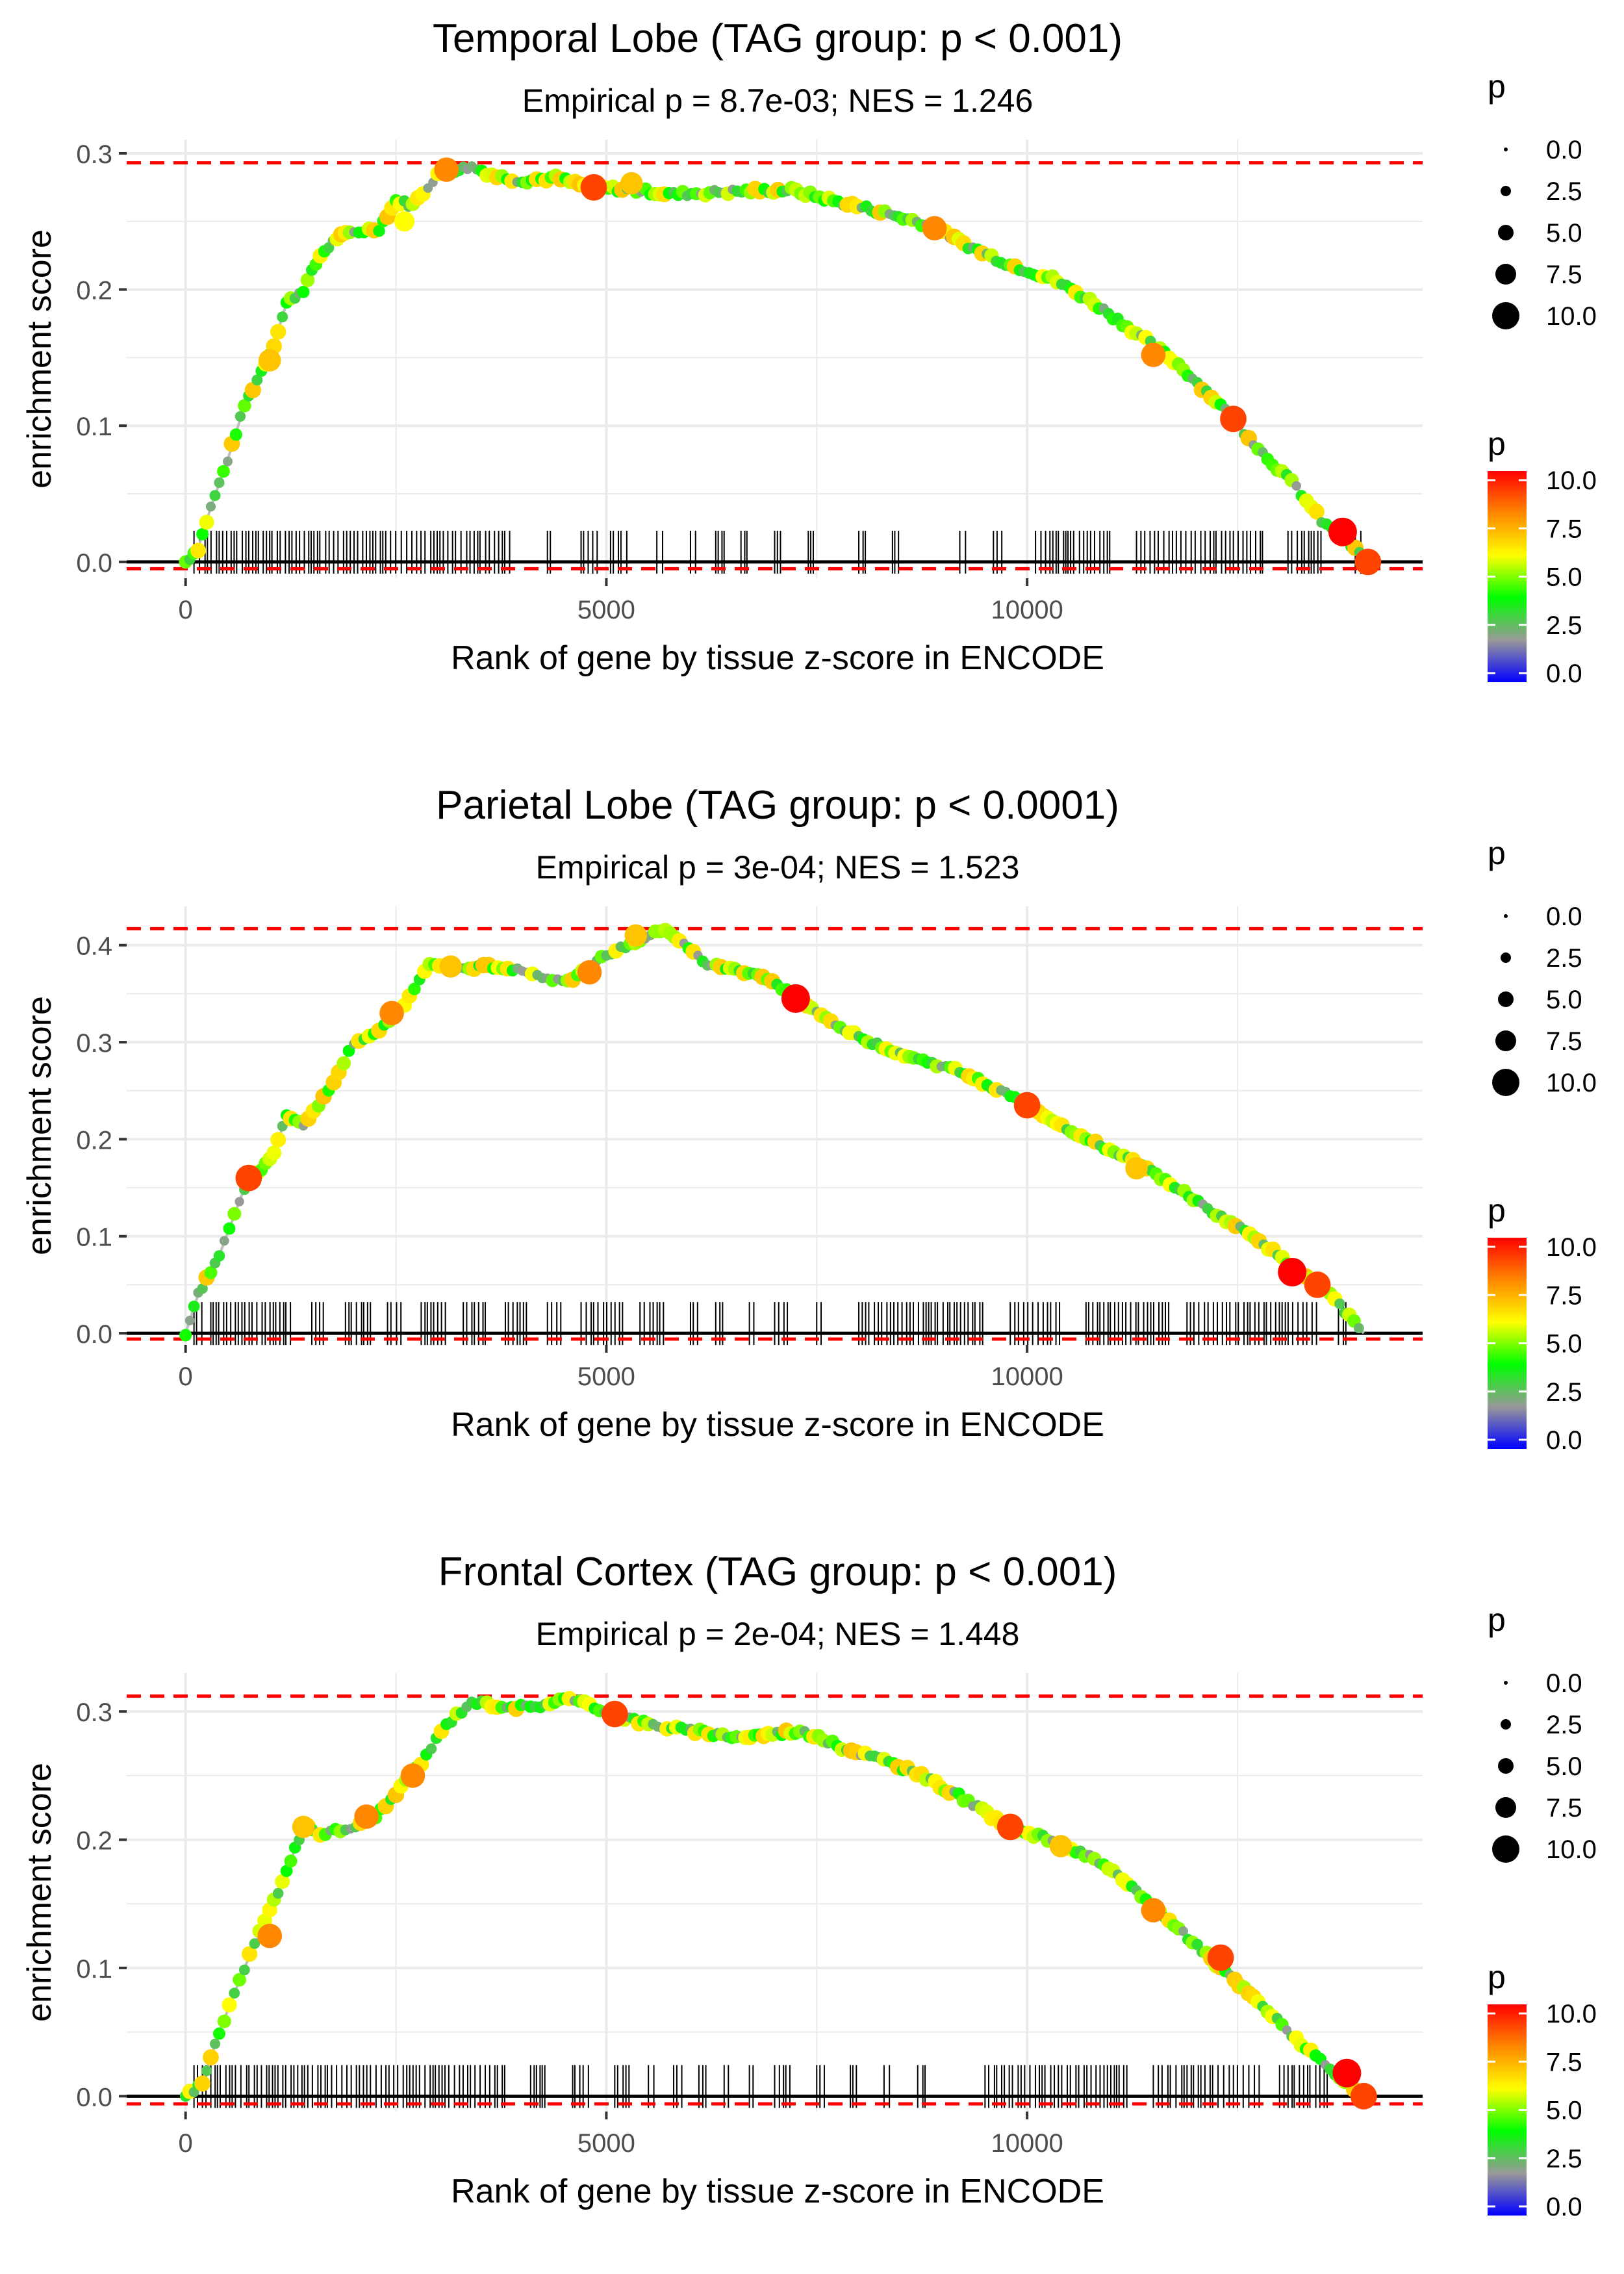  What do you see at coordinates (606, 610) in the screenshot?
I see `x-tick-label: 5000` at bounding box center [606, 610].